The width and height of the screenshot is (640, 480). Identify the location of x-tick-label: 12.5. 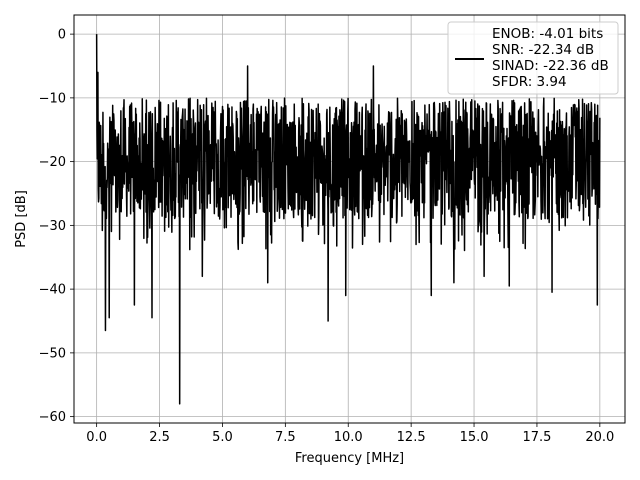
(411, 437).